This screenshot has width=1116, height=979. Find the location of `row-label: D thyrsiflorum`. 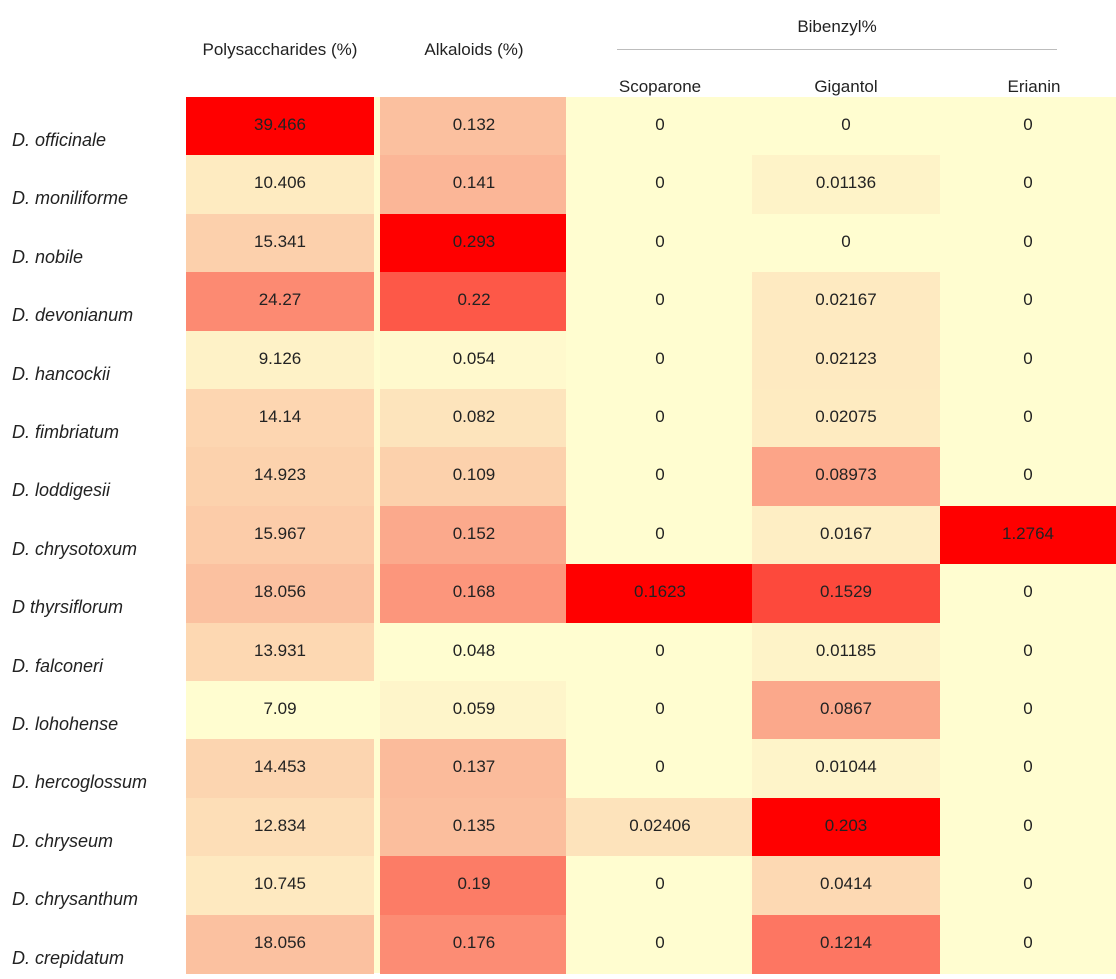

row-label: D thyrsiflorum is located at coordinates (68, 607).